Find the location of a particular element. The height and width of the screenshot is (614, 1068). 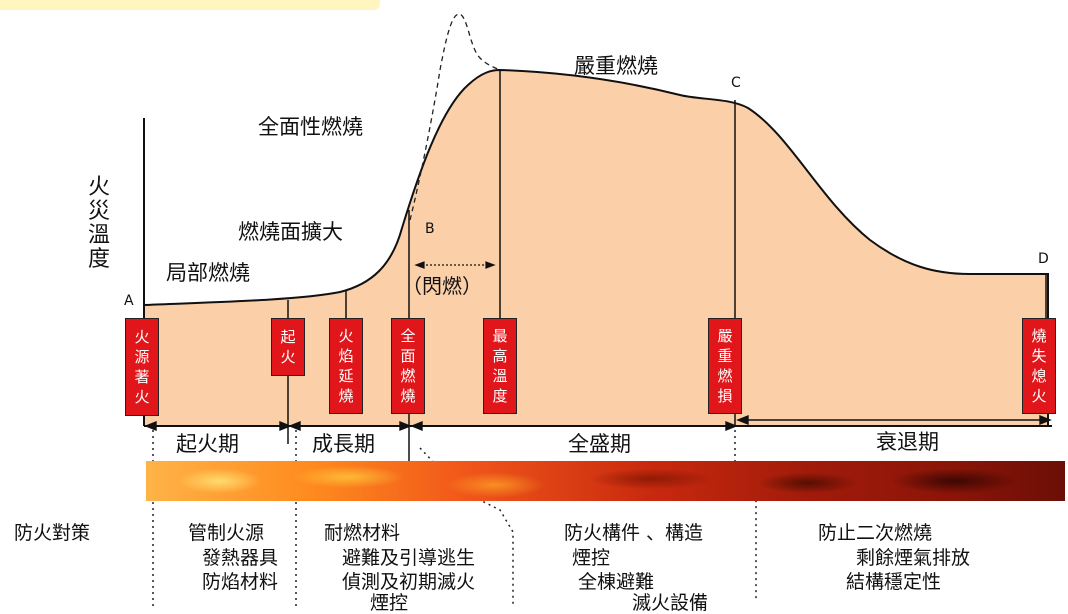

y-axis-label: 火災溫度 is located at coordinates (98, 223).